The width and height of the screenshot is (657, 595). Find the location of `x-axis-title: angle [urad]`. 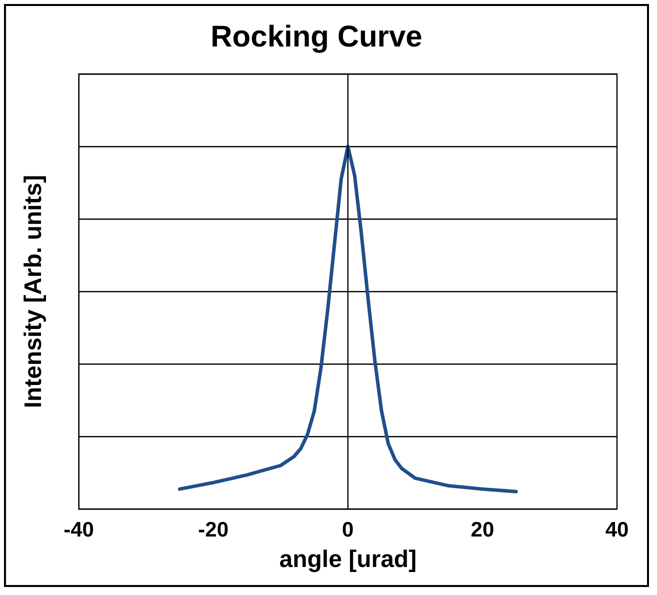

x-axis-title: angle [urad] is located at coordinates (348, 560).